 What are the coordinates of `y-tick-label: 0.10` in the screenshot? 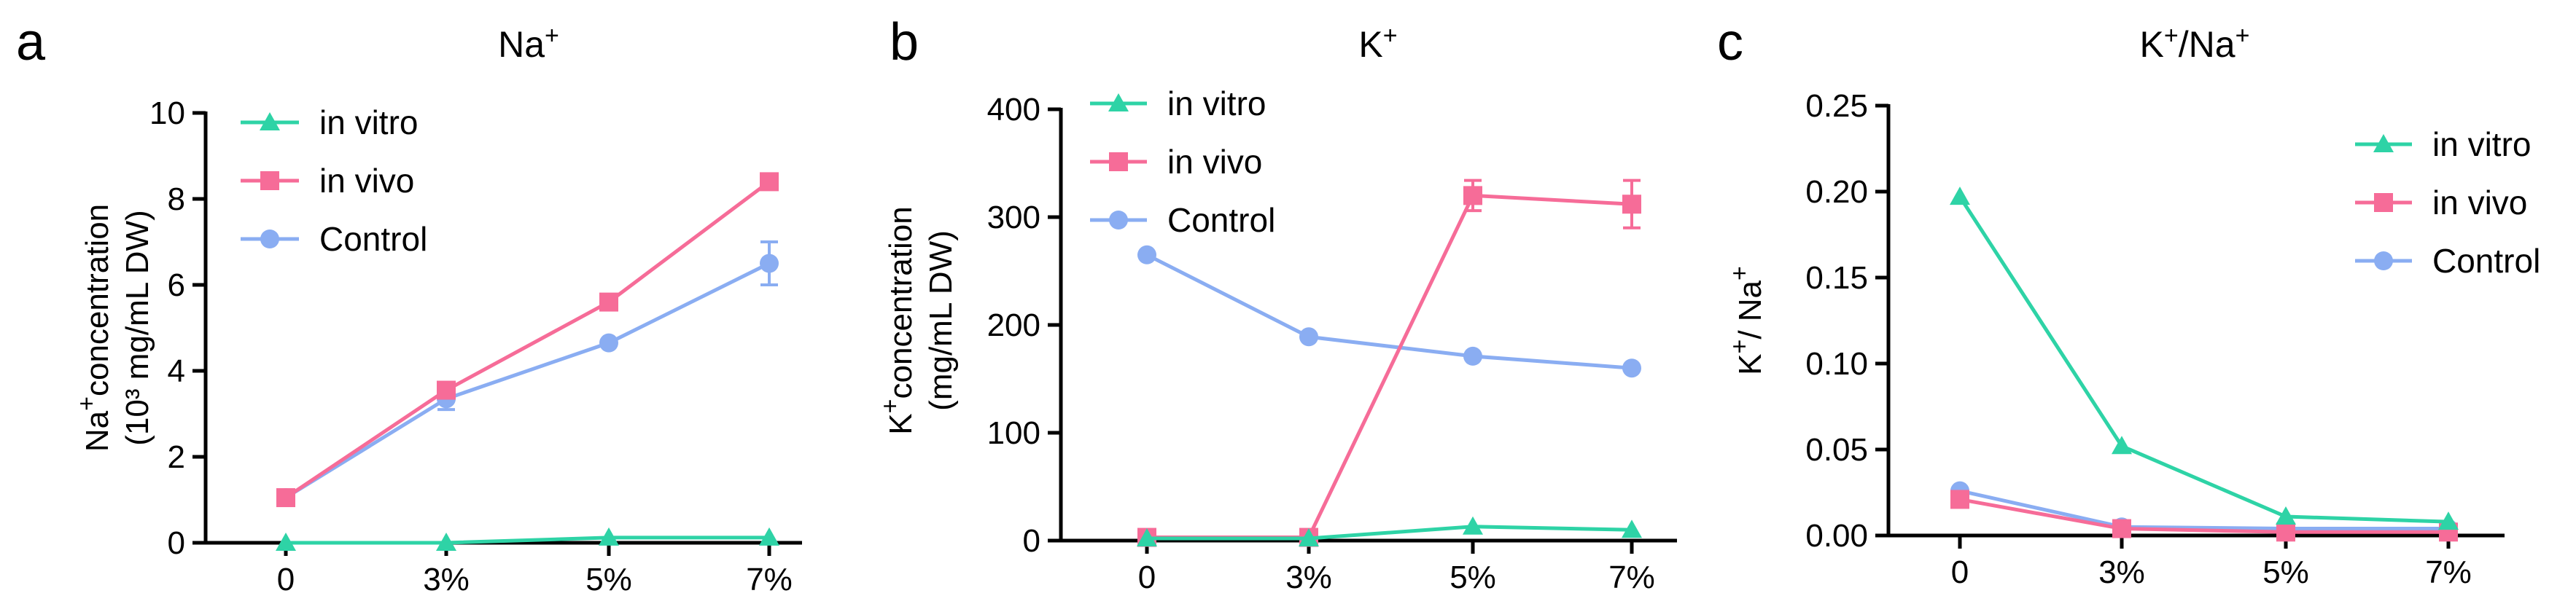 It's located at (1836, 364).